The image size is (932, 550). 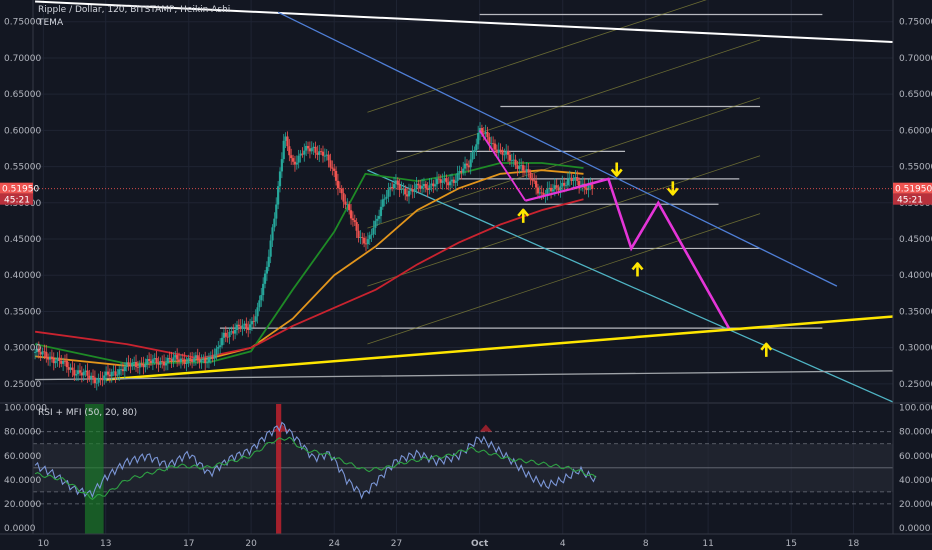 I want to click on price-tick-label-left: 0.30000, so click(x=22, y=349).